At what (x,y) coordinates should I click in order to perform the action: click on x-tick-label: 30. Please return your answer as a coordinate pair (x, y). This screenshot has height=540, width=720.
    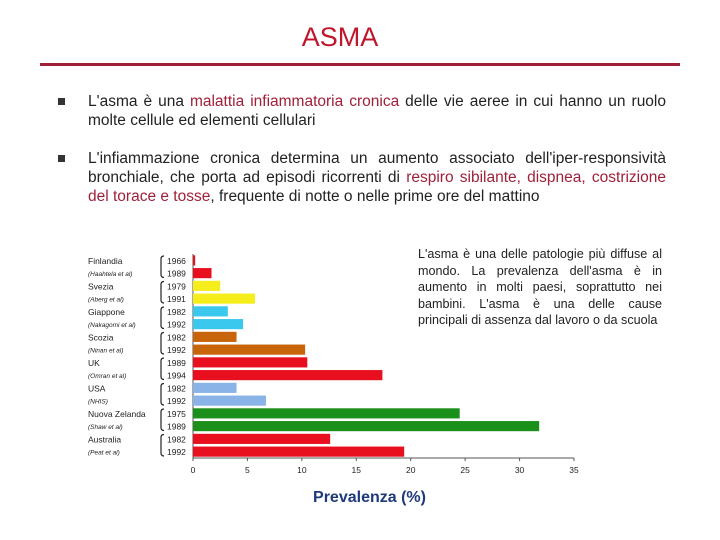
    Looking at the image, I should click on (520, 470).